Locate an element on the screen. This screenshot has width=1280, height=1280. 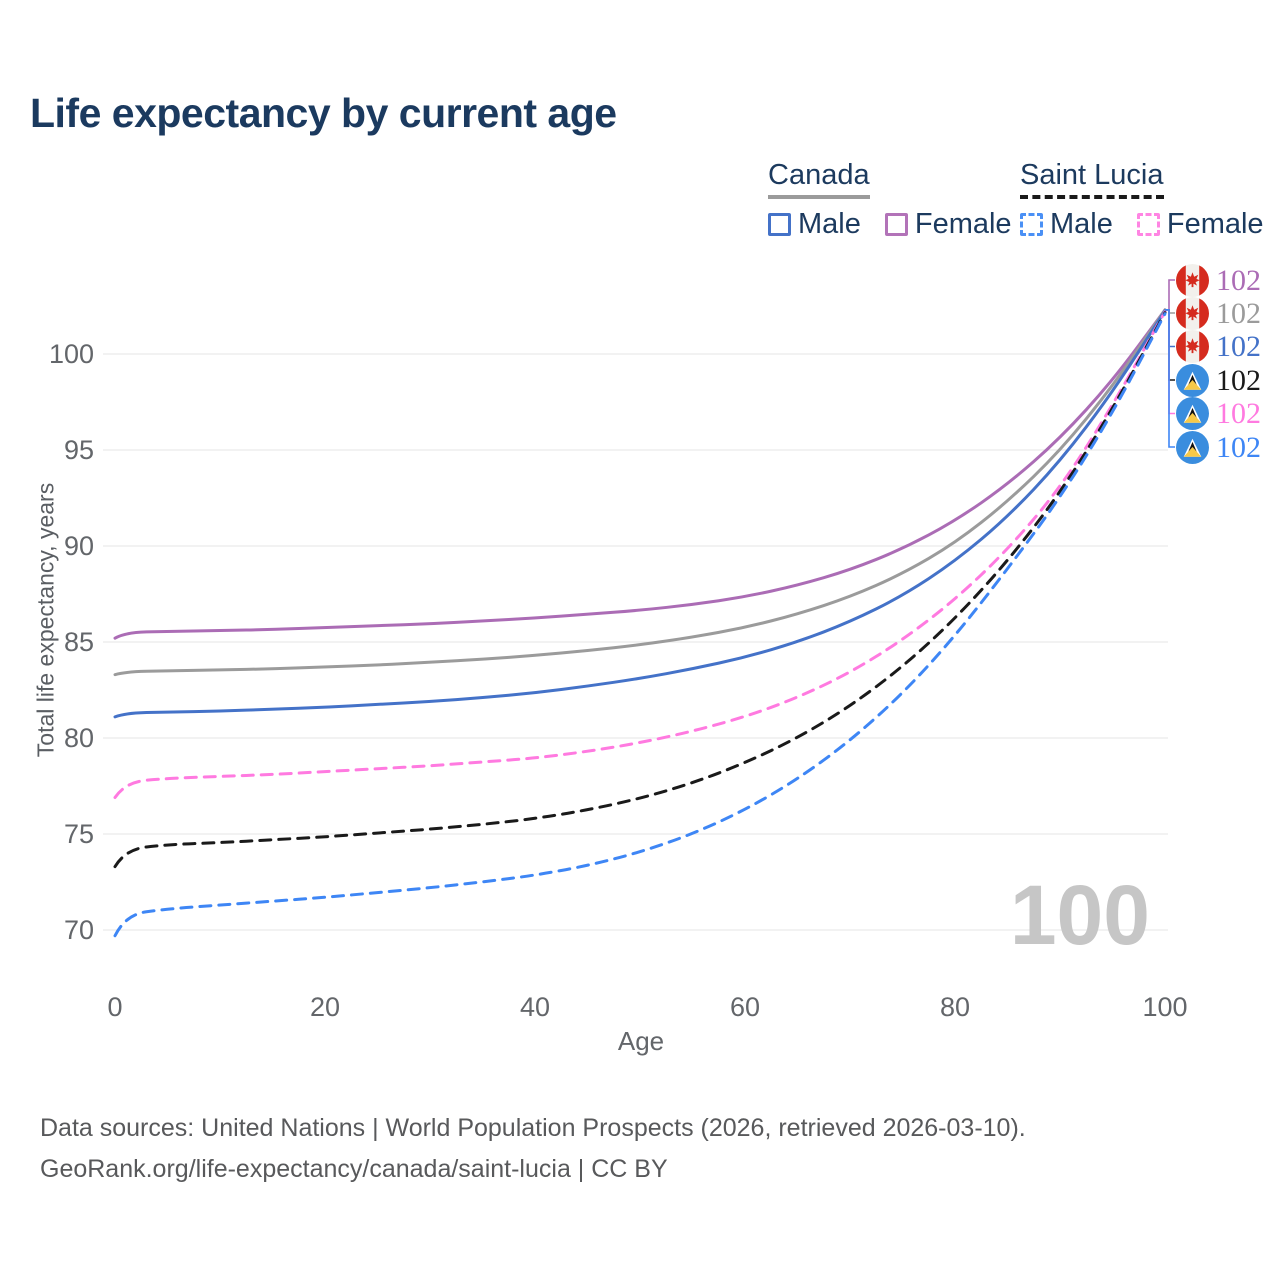
canada-female-swatch is located at coordinates (896, 224).